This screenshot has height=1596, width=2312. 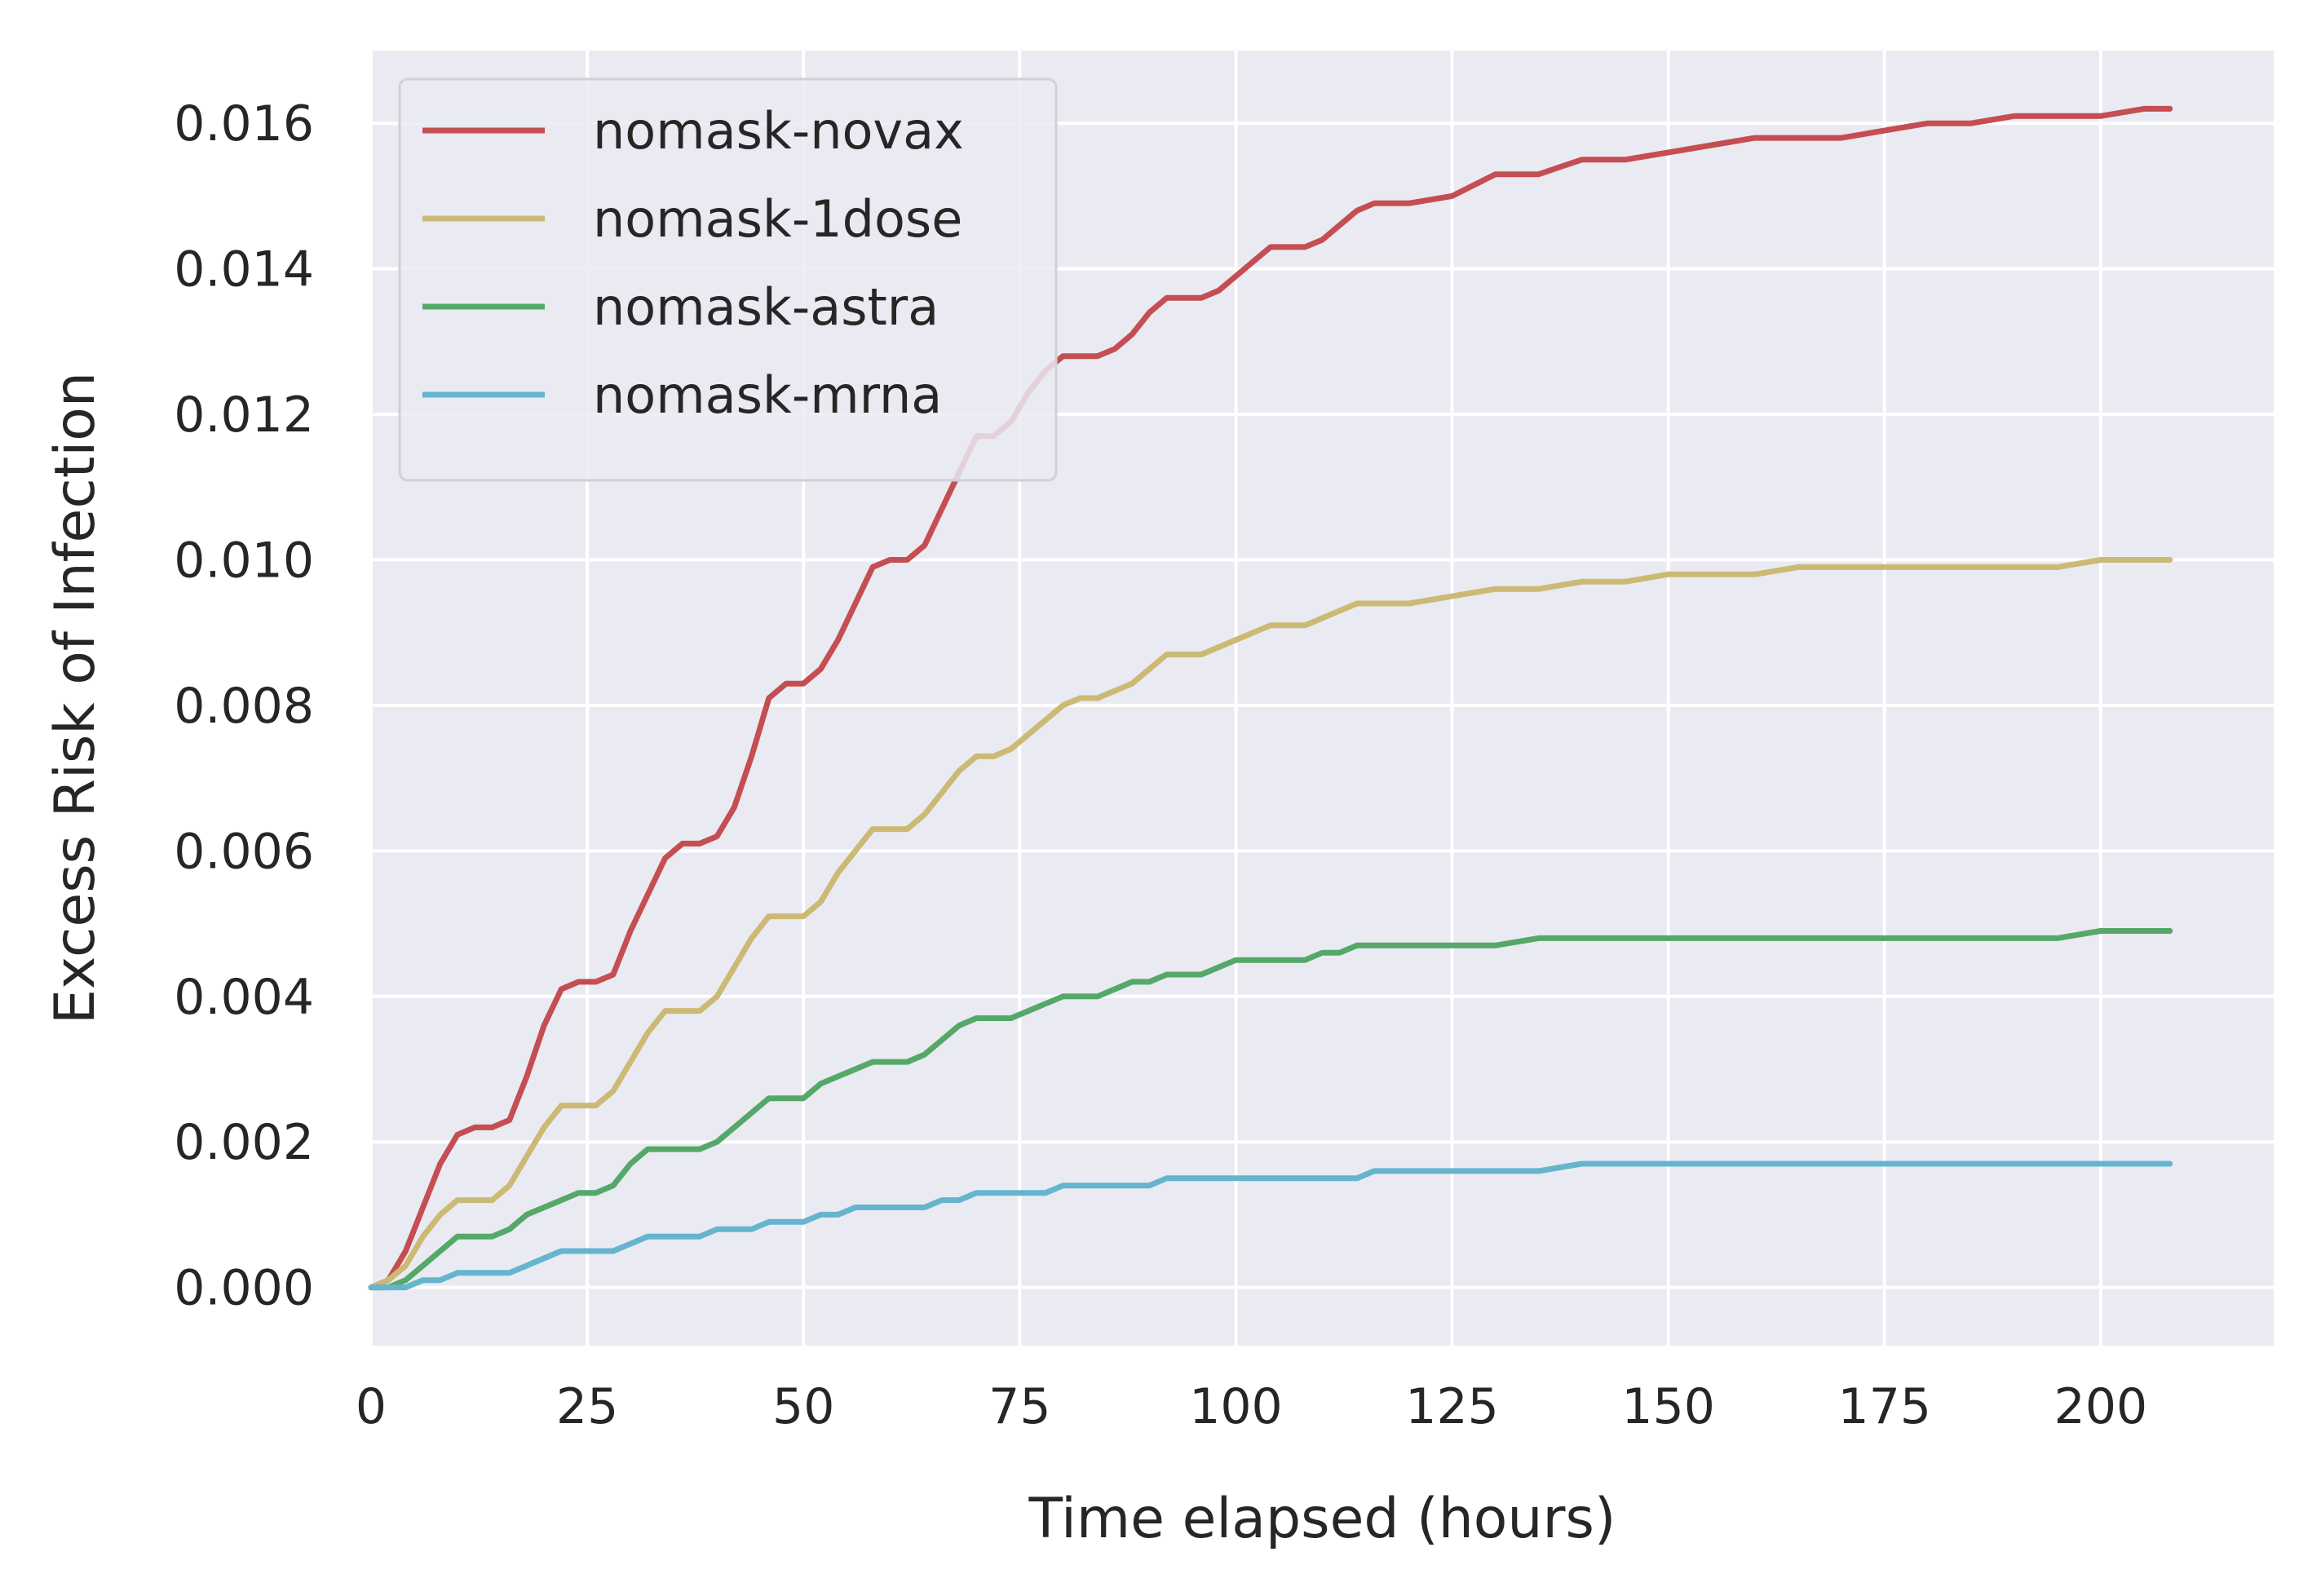 What do you see at coordinates (766, 307) in the screenshot?
I see `legend-label: nomask-astra` at bounding box center [766, 307].